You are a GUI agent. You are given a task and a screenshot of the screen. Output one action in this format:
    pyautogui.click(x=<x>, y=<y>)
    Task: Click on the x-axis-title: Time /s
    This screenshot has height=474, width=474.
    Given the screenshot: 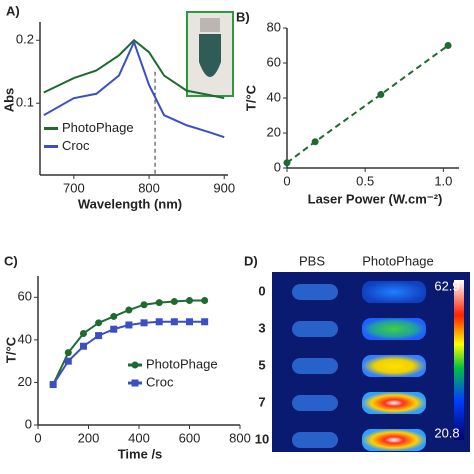 What is the action you would take?
    pyautogui.click(x=140, y=453)
    